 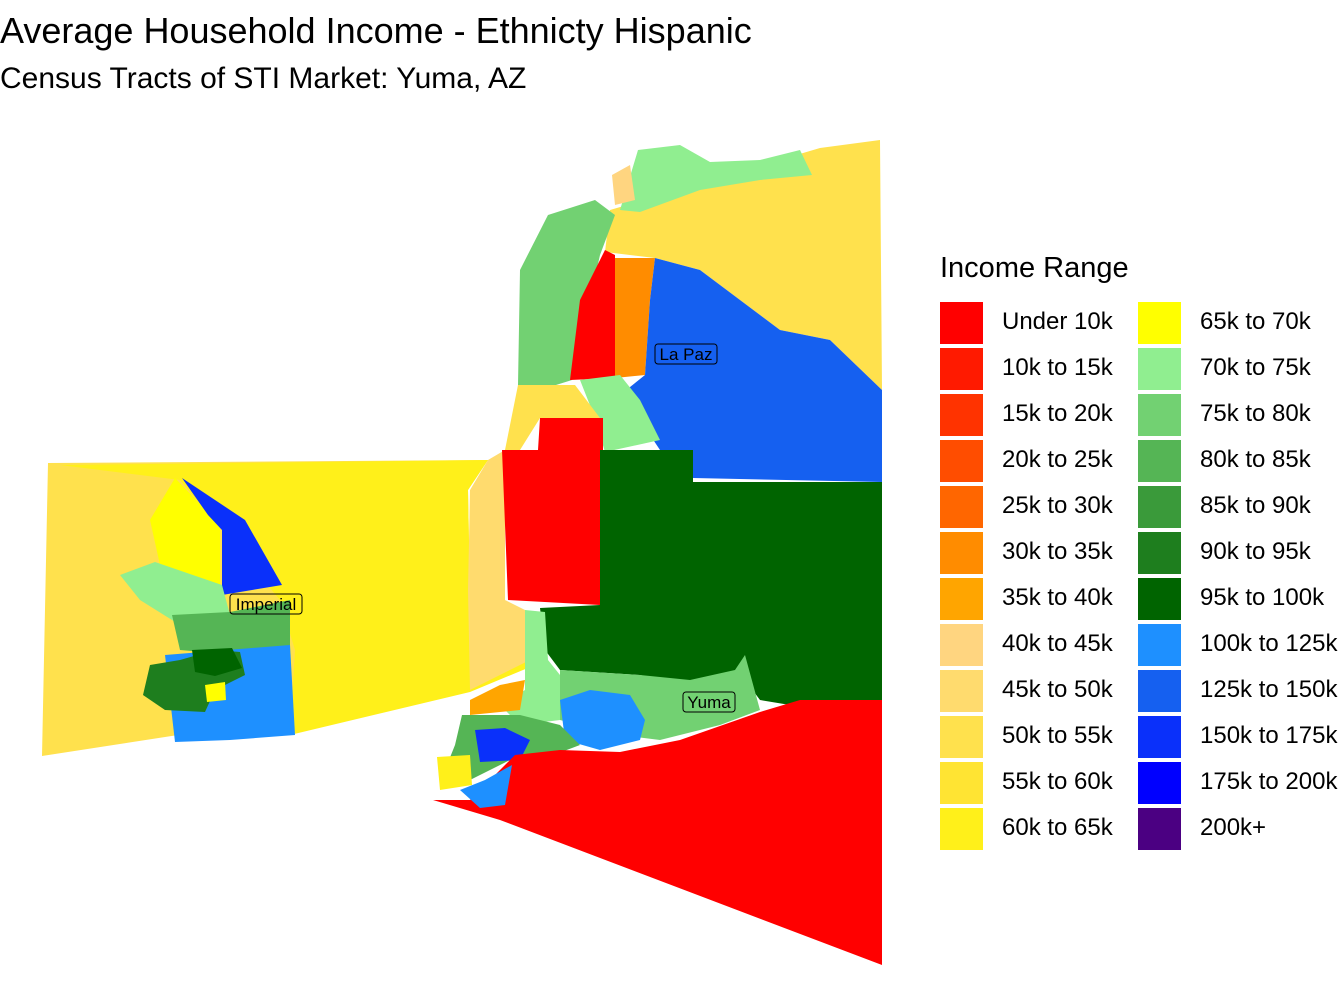 I want to click on legend-label: 100k to 125k, so click(x=1269, y=643).